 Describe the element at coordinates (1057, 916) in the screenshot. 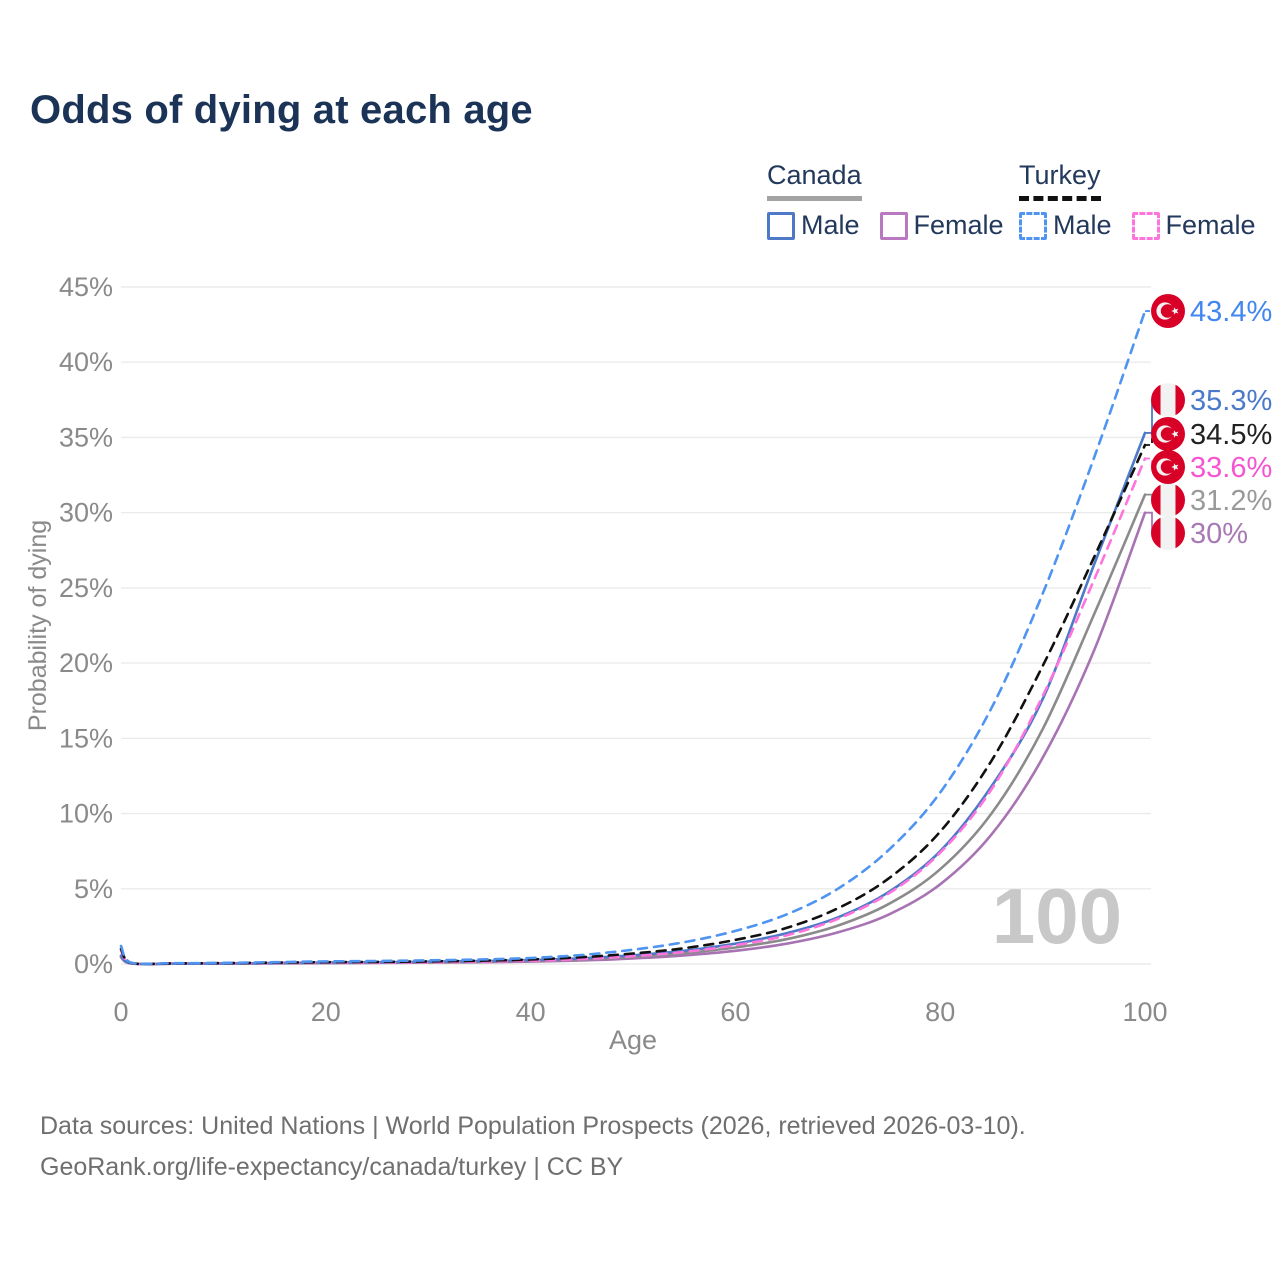

I see `age-watermark: 100` at that location.